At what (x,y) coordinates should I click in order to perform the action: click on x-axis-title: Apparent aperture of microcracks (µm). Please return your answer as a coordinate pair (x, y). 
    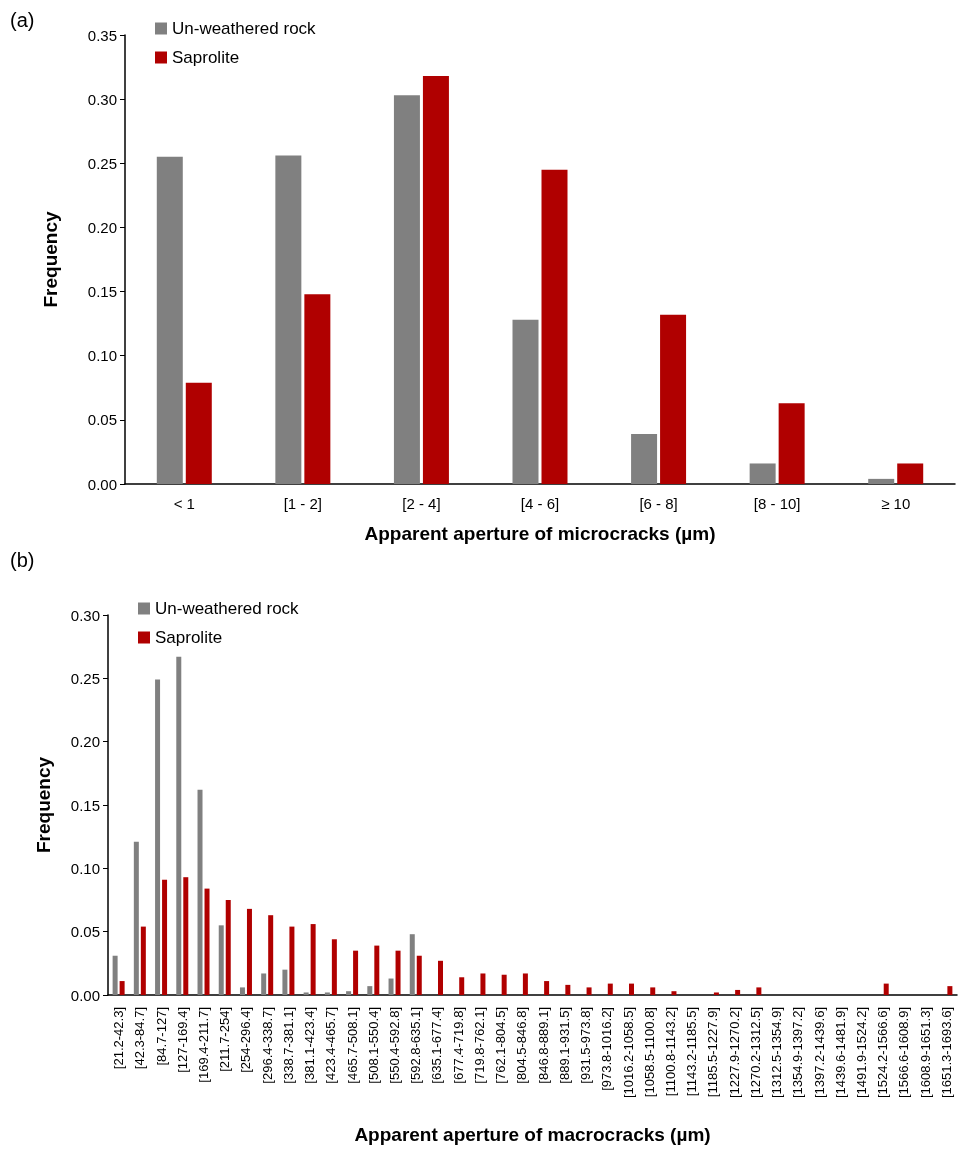
    Looking at the image, I should click on (540, 533).